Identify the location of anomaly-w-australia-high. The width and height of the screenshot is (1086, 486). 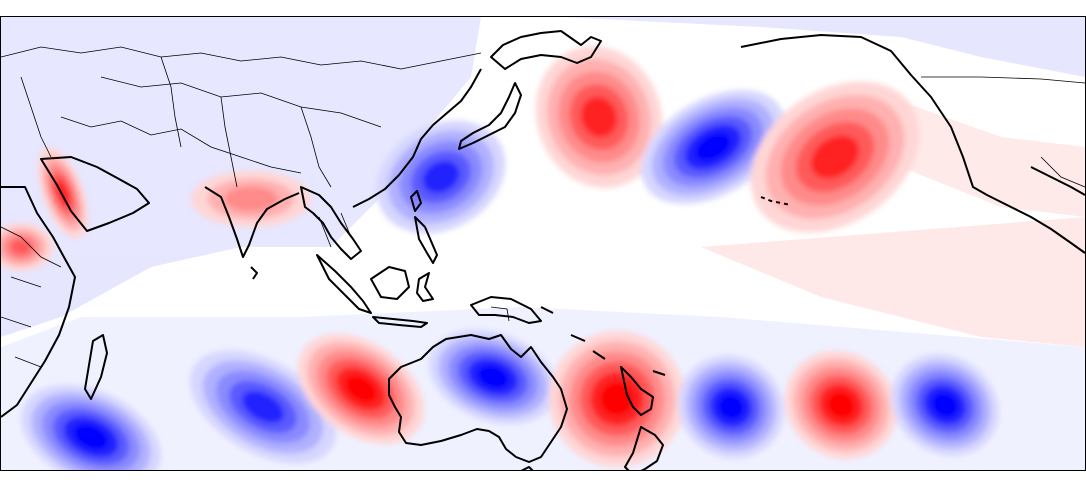
(361, 389).